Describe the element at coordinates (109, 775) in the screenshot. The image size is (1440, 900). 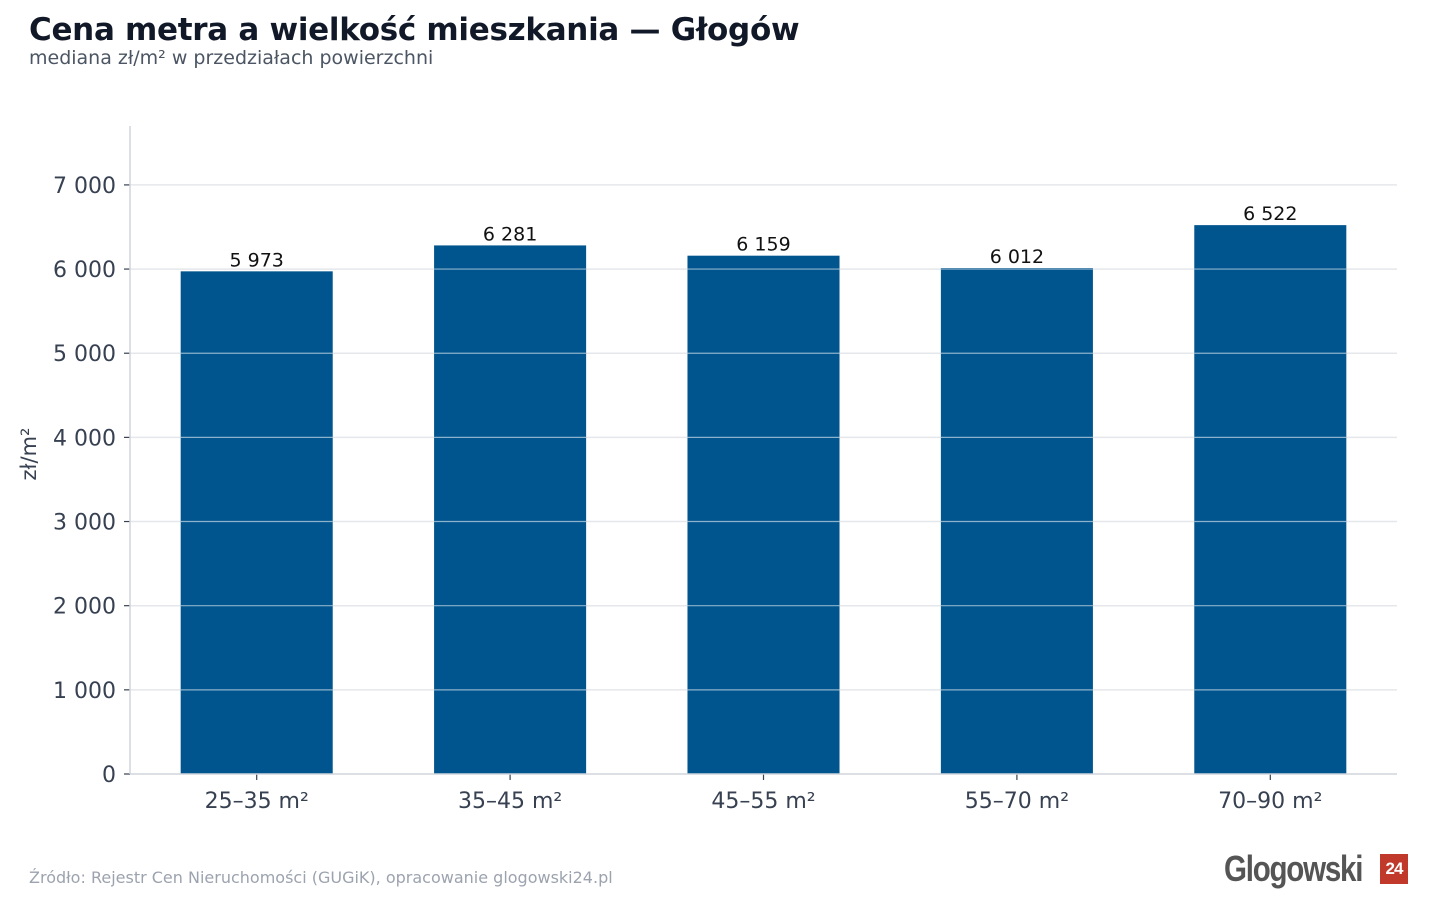
I see `y-tick-label: 0` at that location.